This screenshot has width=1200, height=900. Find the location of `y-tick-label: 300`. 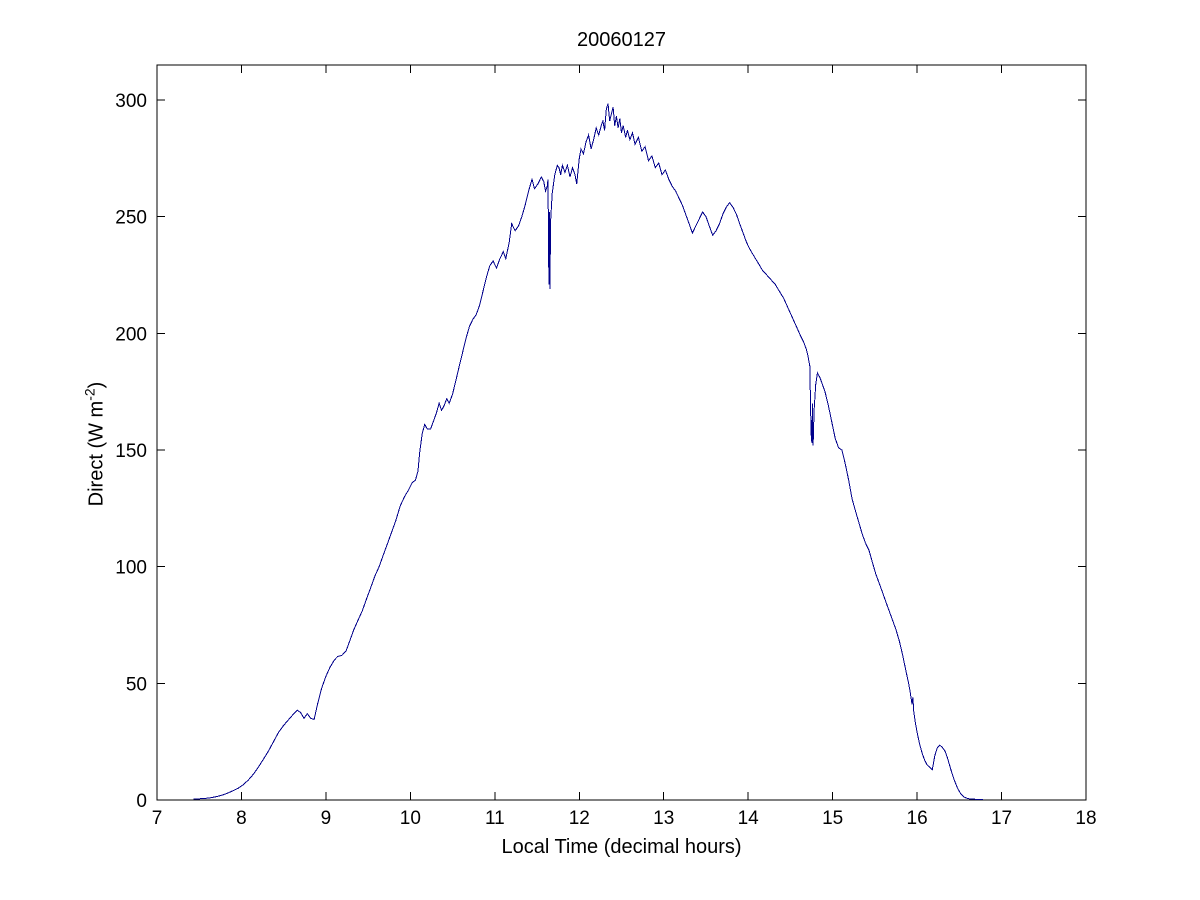

y-tick-label: 300 is located at coordinates (131, 101).